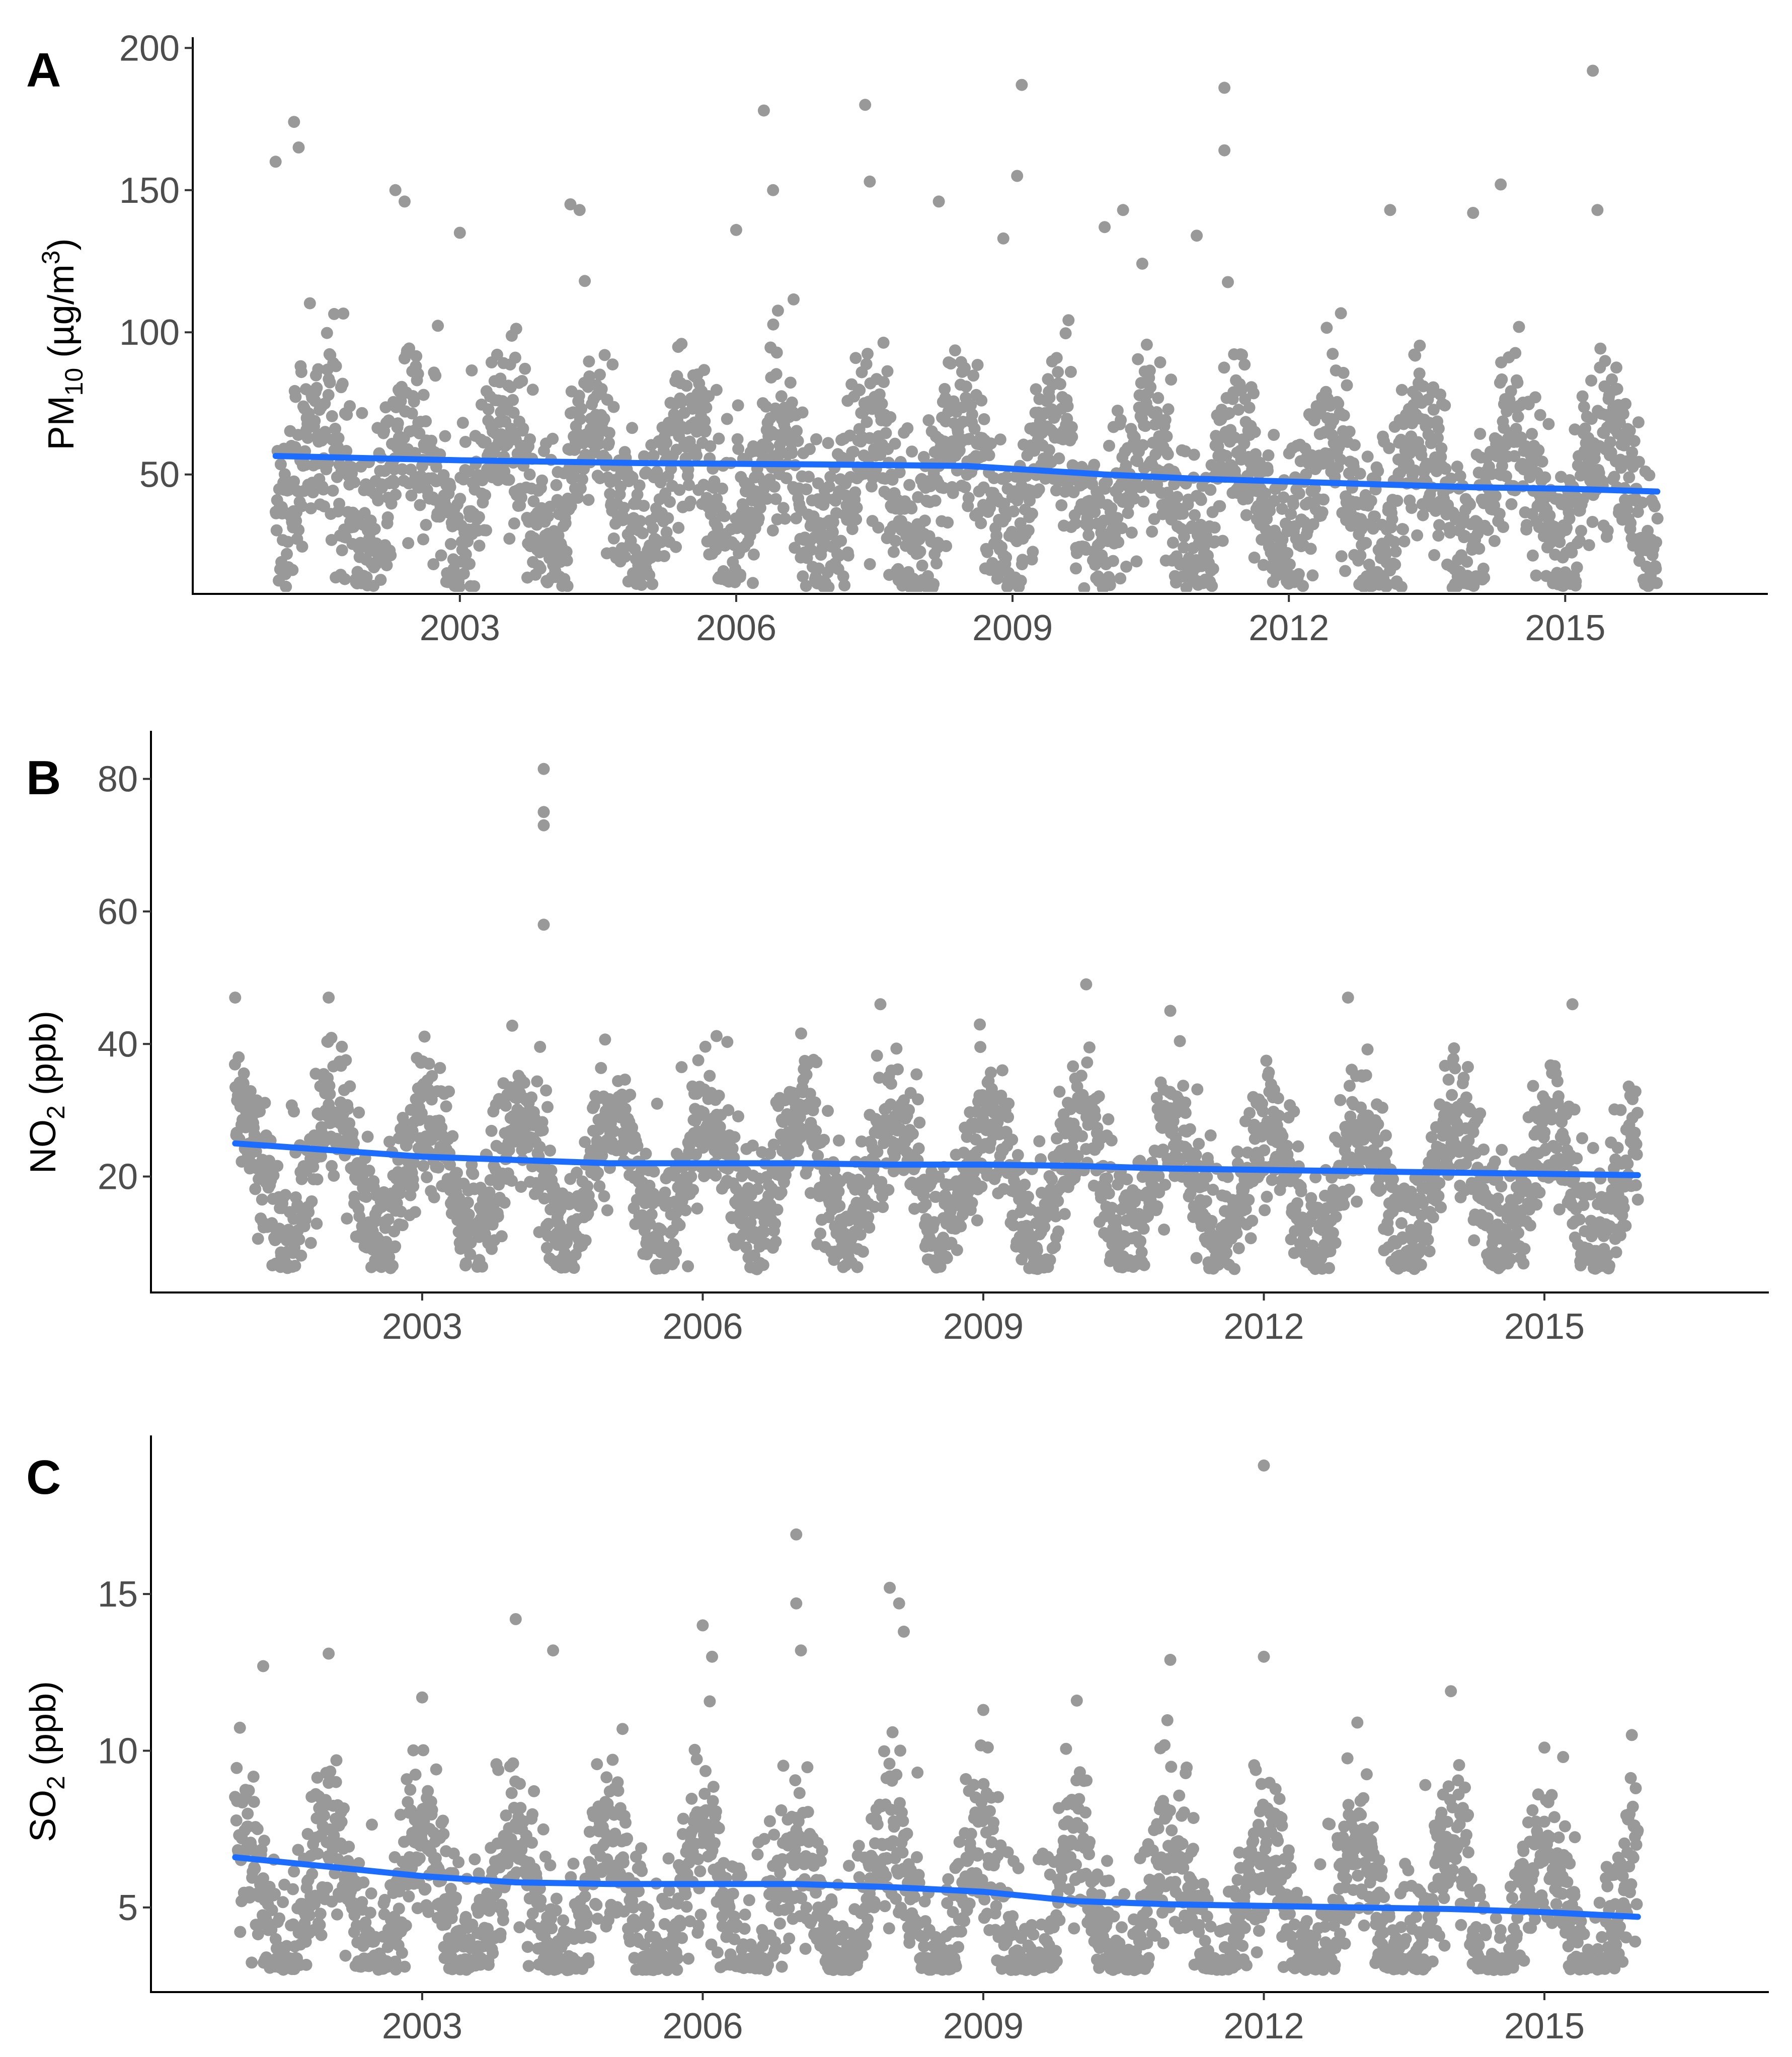 The image size is (1792, 2057). Describe the element at coordinates (43, 70) in the screenshot. I see `panel-label-a: A` at that location.